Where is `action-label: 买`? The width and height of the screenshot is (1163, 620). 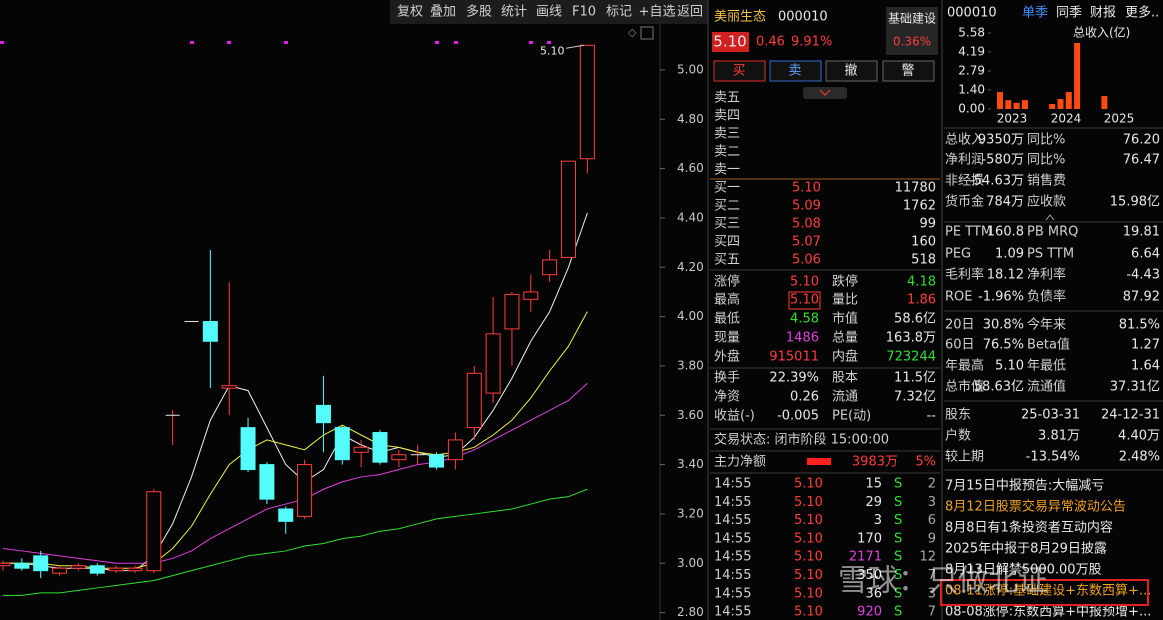 action-label: 买 is located at coordinates (738, 71).